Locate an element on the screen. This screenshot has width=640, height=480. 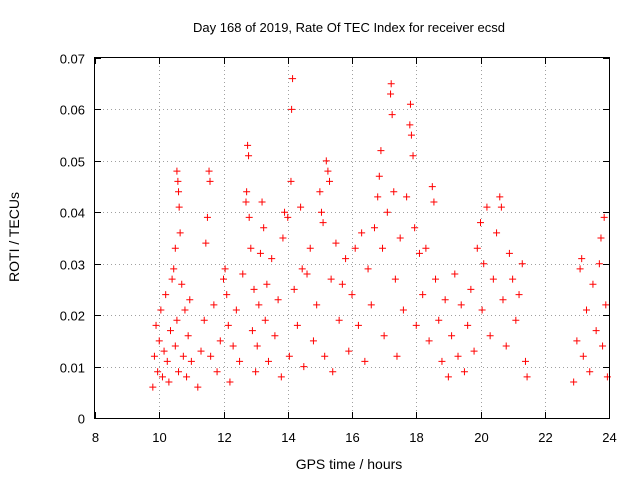
y-tick-label: 0.04 is located at coordinates (72, 213).